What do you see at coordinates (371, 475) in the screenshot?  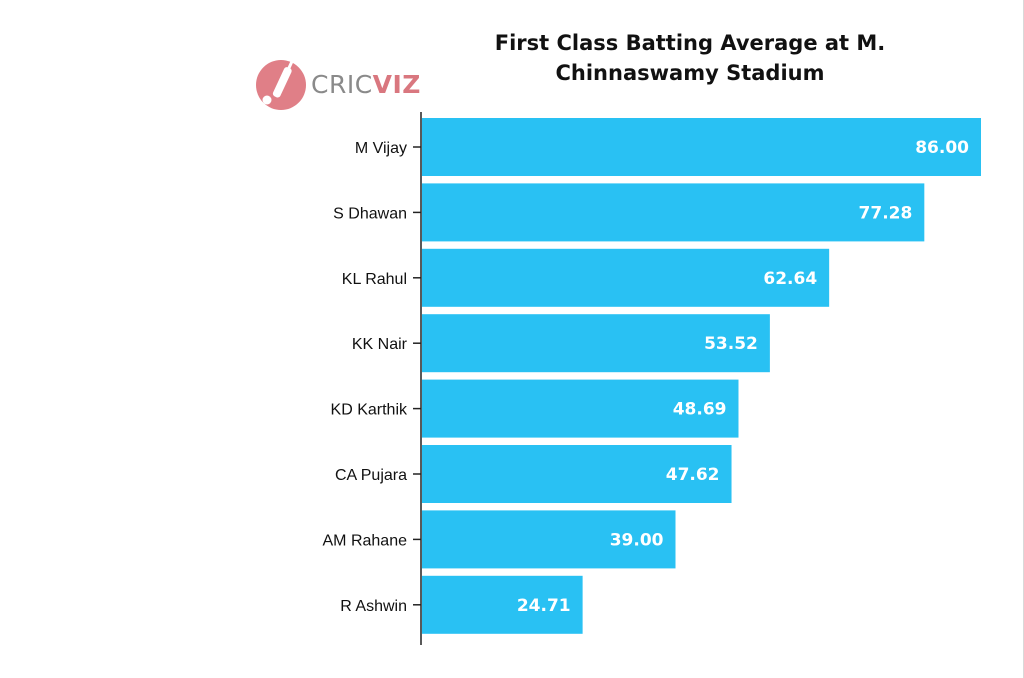 I see `y-tick-label-ca-pujara: CA Pujara` at bounding box center [371, 475].